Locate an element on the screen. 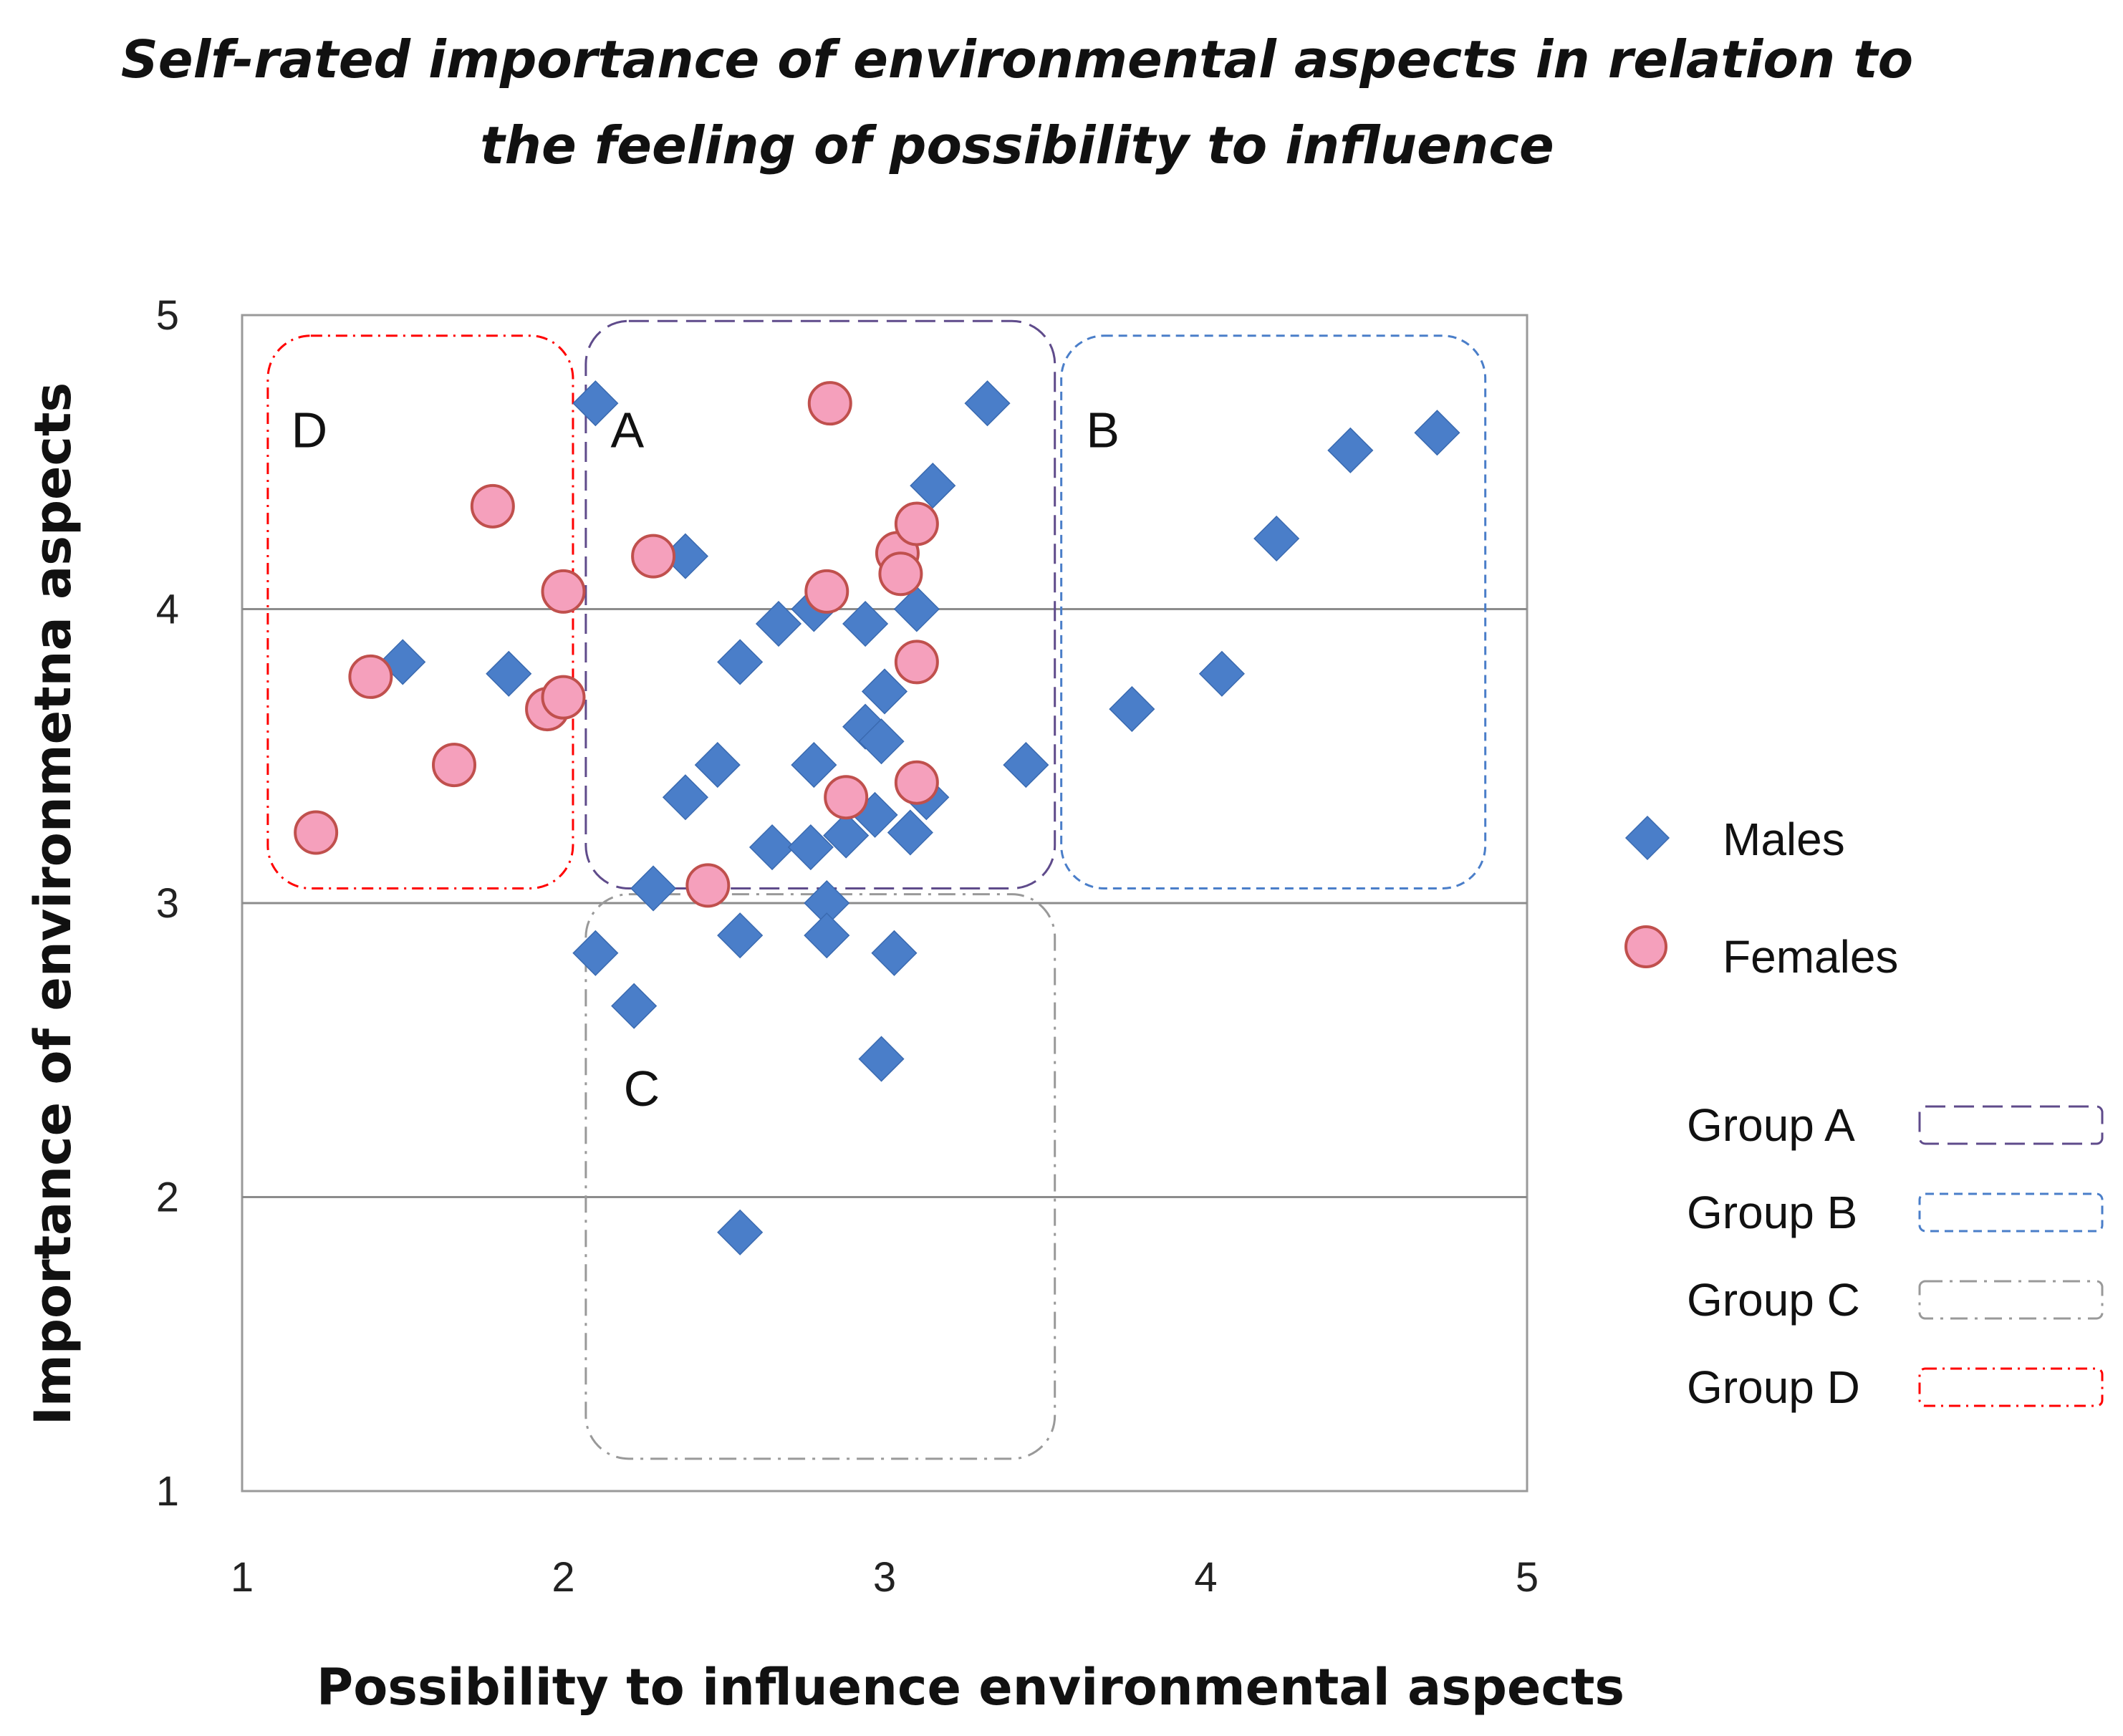 The width and height of the screenshot is (2123, 1736). group-letter-c: C is located at coordinates (642, 1089).